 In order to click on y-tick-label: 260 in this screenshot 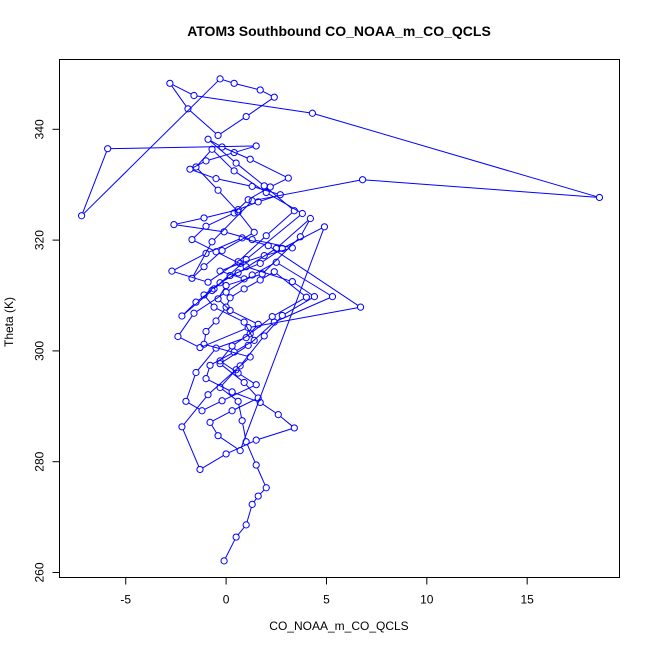, I will do `click(40, 572)`.